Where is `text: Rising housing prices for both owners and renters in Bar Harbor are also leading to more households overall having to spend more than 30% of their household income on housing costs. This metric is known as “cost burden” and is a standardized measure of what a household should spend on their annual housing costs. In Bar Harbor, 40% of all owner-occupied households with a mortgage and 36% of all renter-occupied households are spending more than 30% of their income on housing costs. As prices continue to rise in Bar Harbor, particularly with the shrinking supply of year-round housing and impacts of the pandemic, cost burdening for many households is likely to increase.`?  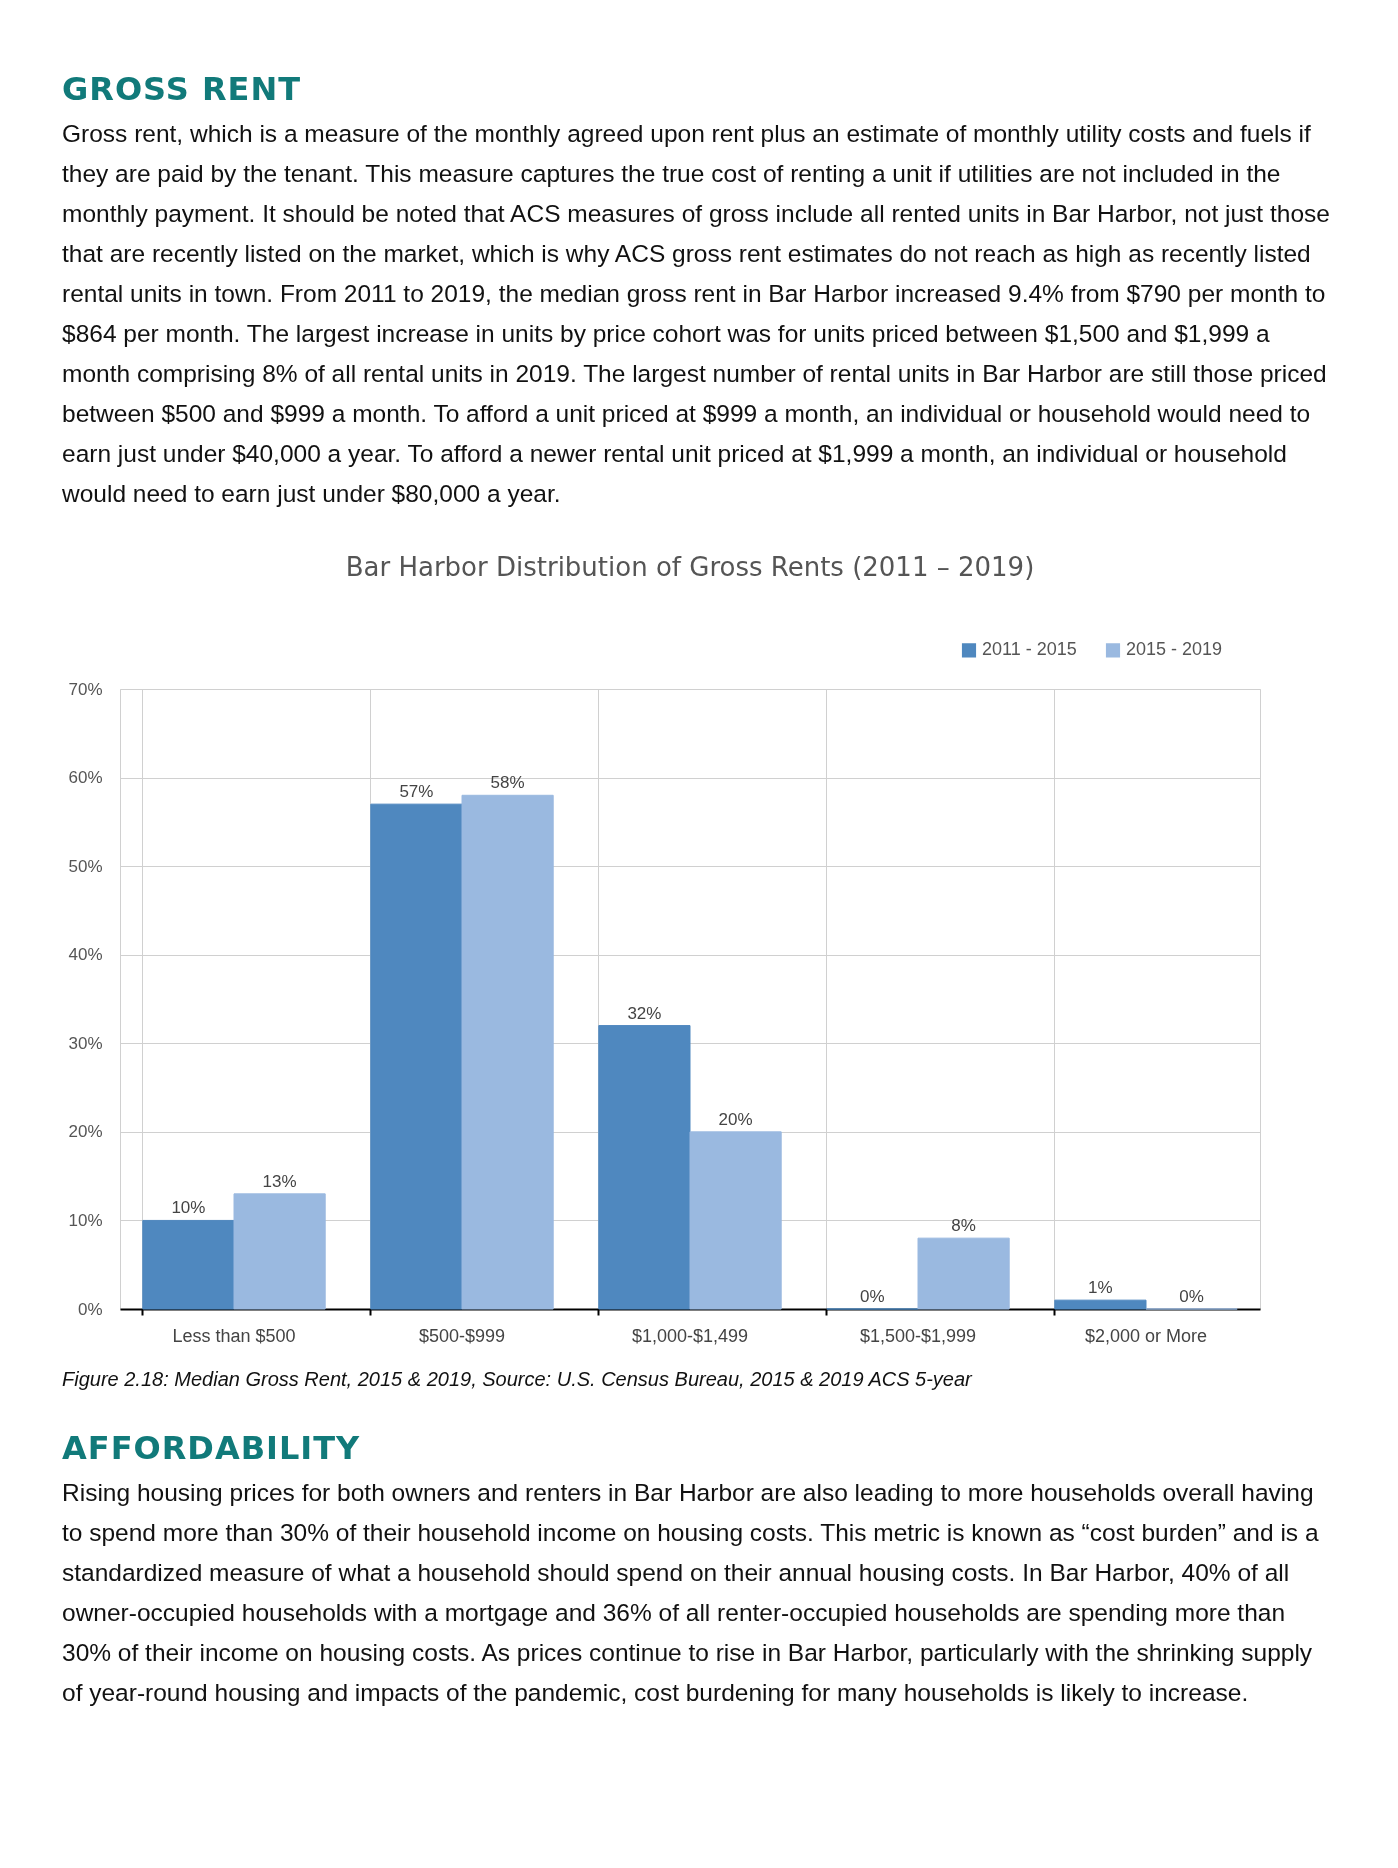 text: Rising housing prices for both owners and renters in Bar Harbor are also leading to more households overall having to spend more than 30% of their household income on housing costs. This metric is known as “cost burden” and is a standardized measure of what a household should spend on their annual housing costs. In Bar Harbor, 40% of all owner-occupied households with a mortgage and 36% of all renter-occupied households are spending more than 30% of their income on housing costs. As prices continue to rise in Bar Harbor, particularly with the shrinking supply of year-round housing and impacts of the pandemic, cost burdening for many households is likely to increase. is located at coordinates (691, 1593).